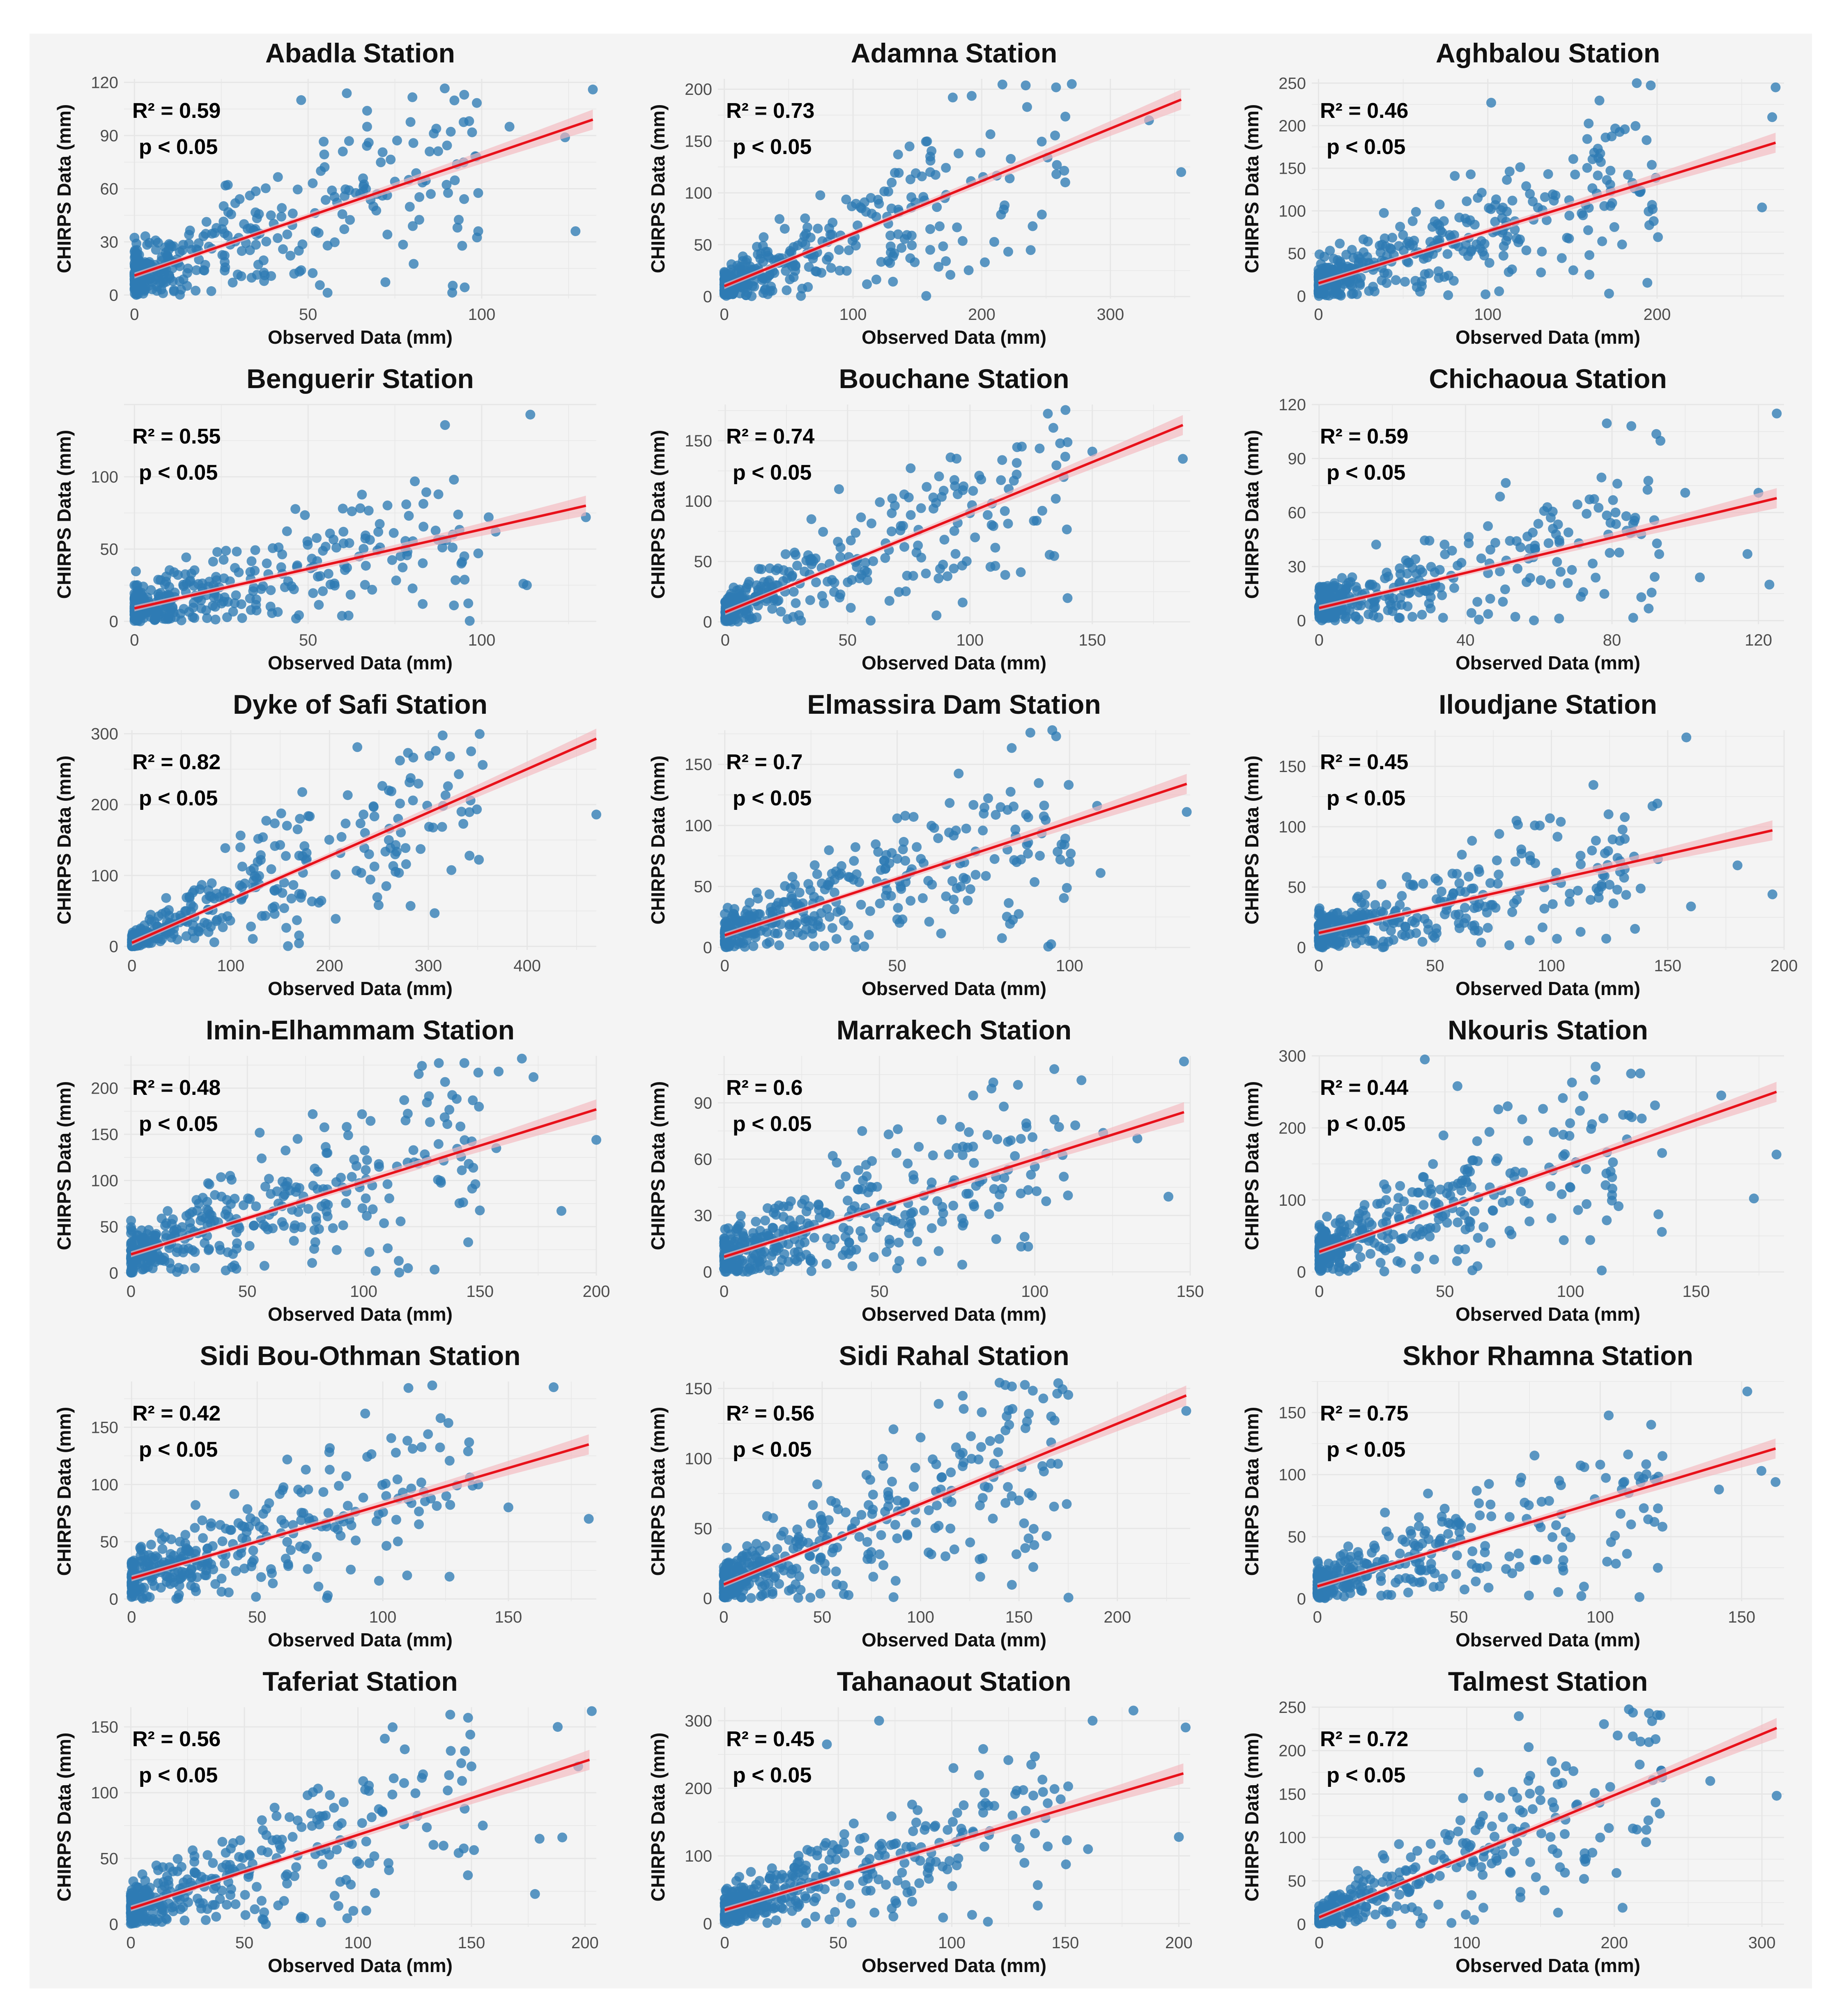 This screenshot has width=1828, height=2016. I want to click on r-squared-label: R² = 0.73, so click(770, 111).